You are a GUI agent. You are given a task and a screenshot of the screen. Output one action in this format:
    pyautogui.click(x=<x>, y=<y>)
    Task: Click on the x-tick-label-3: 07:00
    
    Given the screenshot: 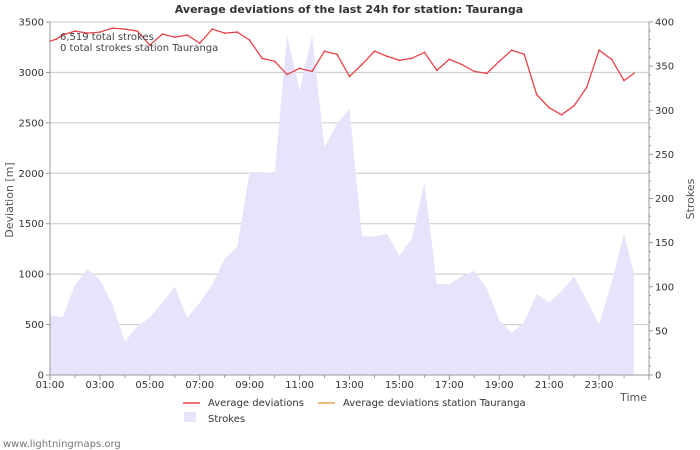 What is the action you would take?
    pyautogui.click(x=199, y=385)
    